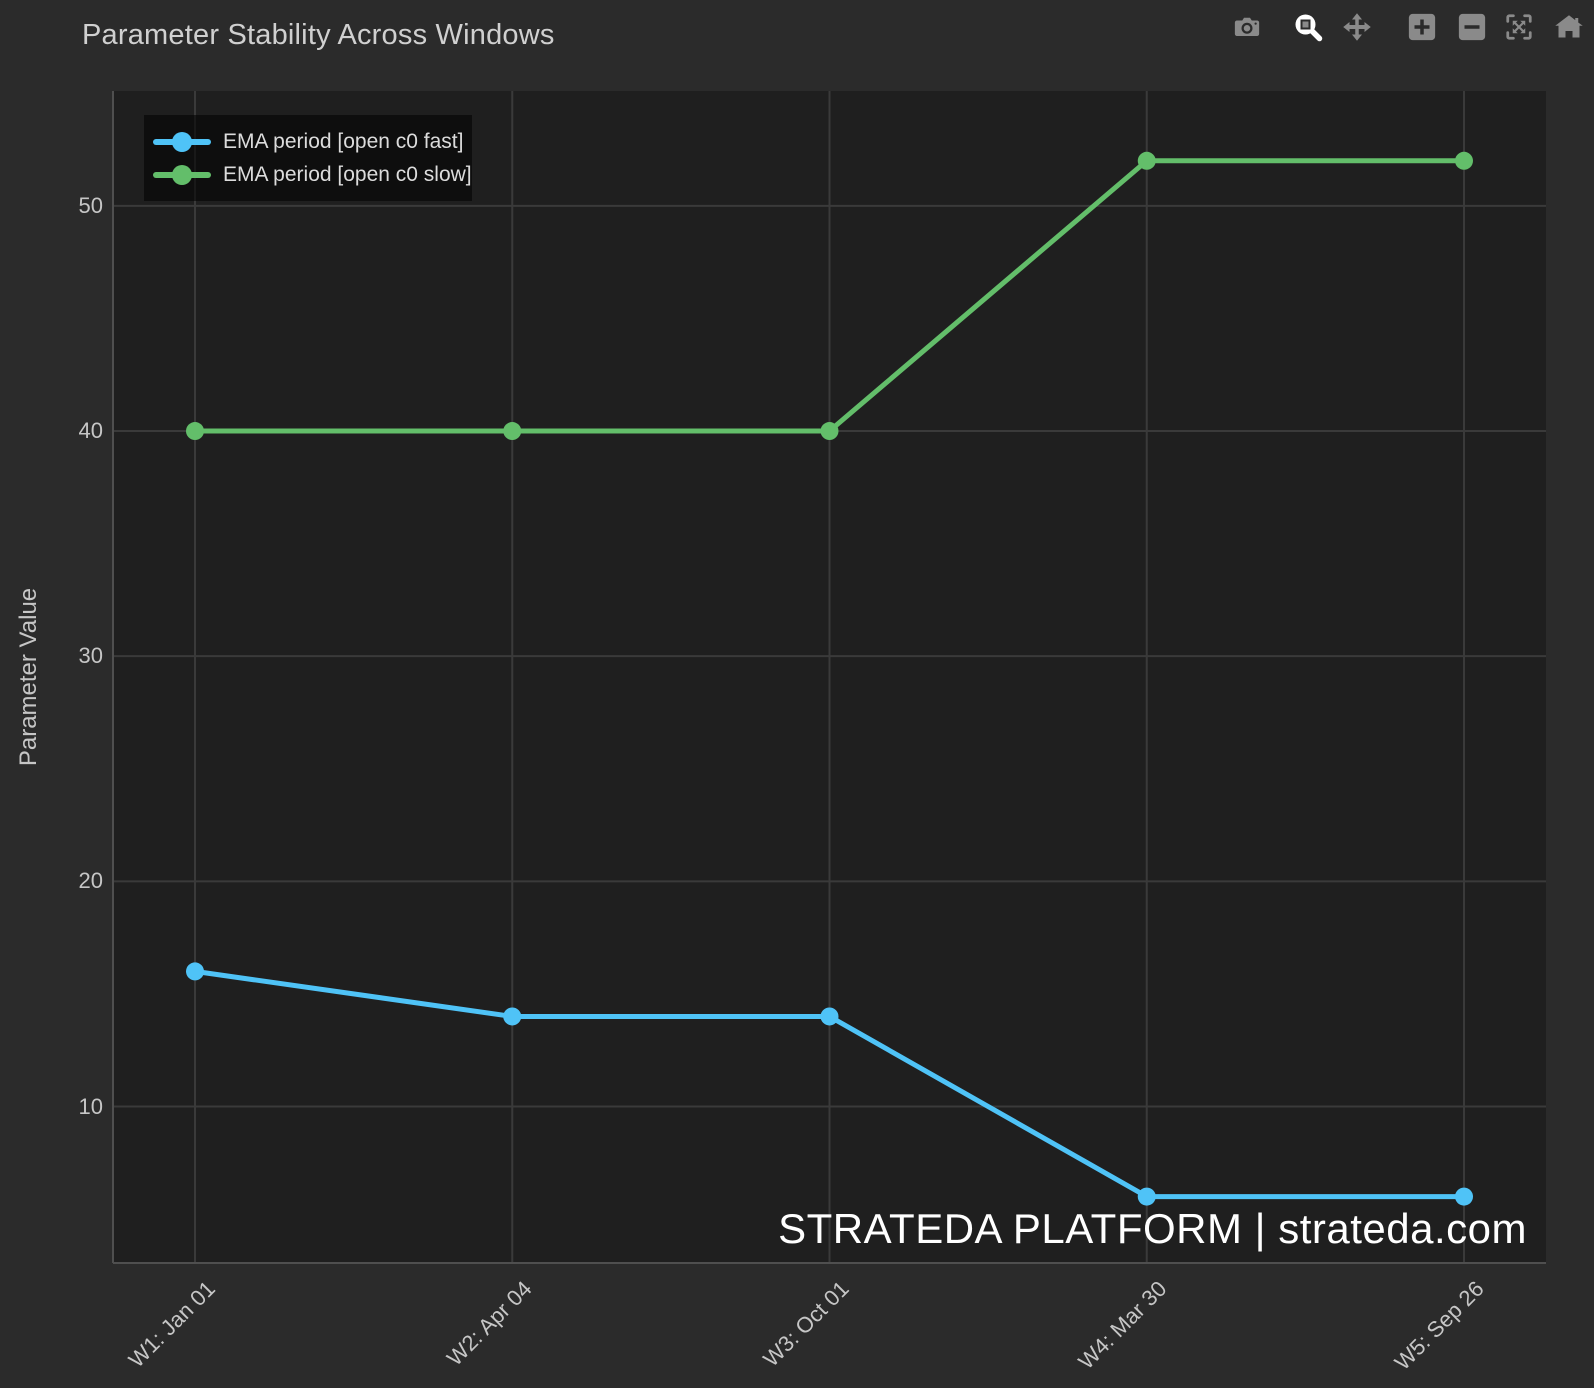 The width and height of the screenshot is (1594, 1388). I want to click on home-icon-glyph, so click(1569, 26).